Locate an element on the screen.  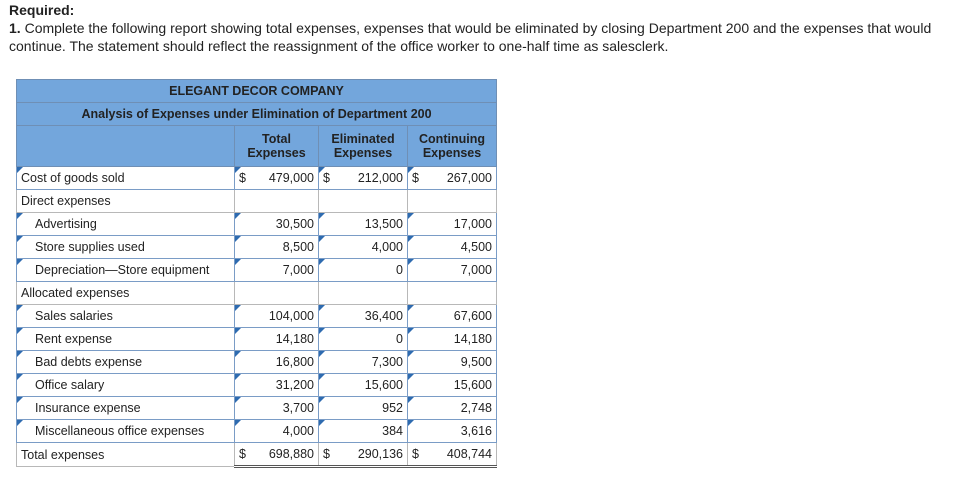
cell-total: 16,800 is located at coordinates (276, 362).